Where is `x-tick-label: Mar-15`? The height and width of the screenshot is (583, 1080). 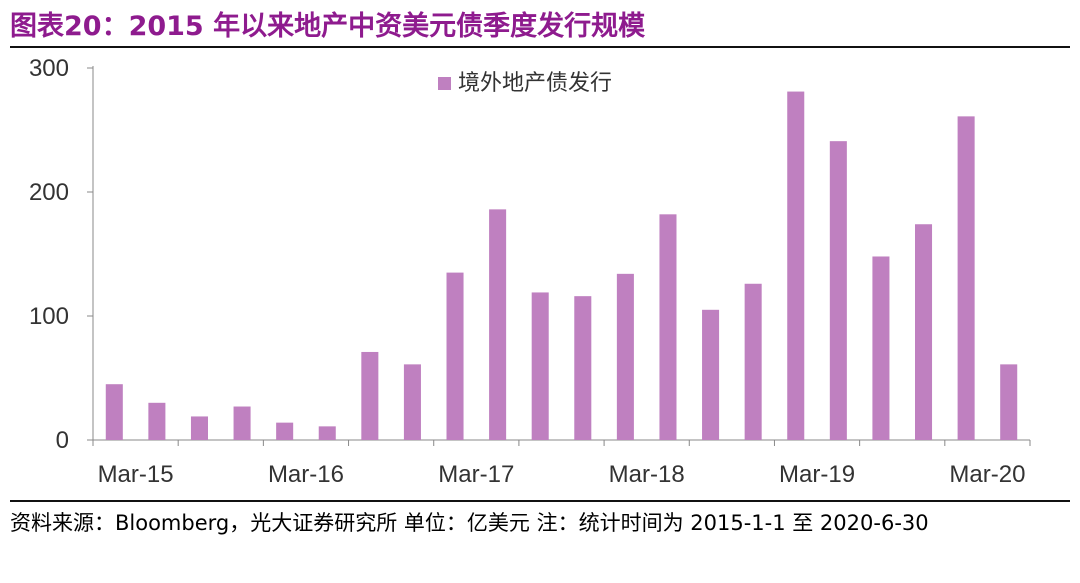
x-tick-label: Mar-15 is located at coordinates (136, 474).